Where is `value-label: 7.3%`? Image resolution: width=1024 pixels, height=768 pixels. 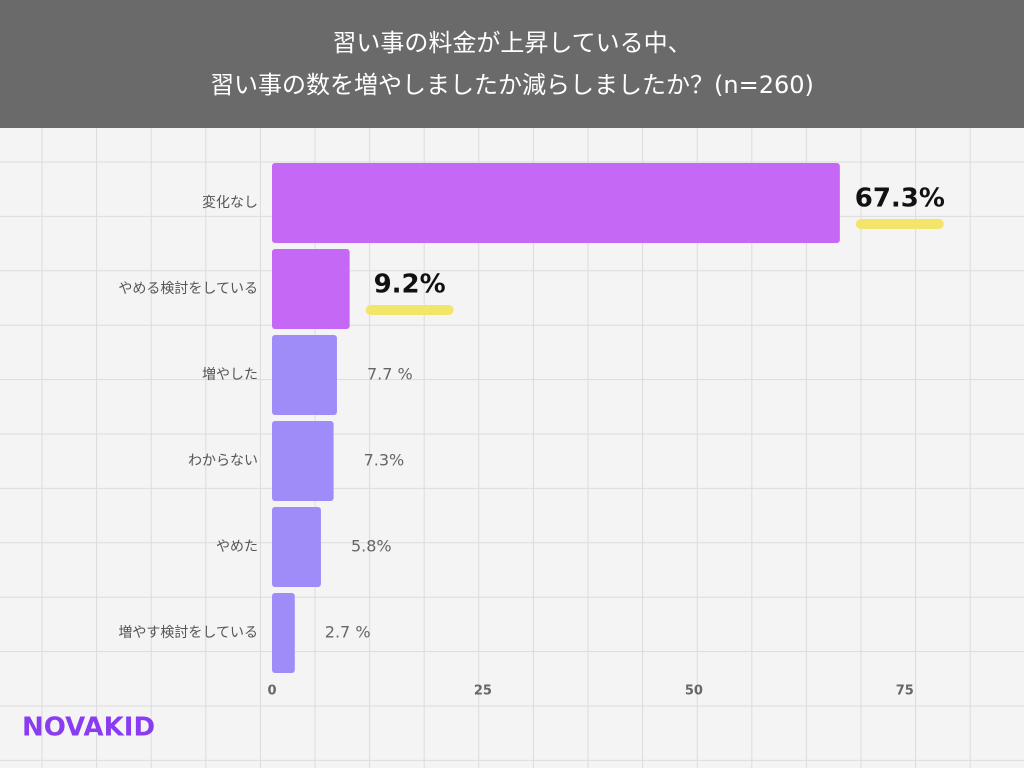
value-label: 7.3% is located at coordinates (384, 460).